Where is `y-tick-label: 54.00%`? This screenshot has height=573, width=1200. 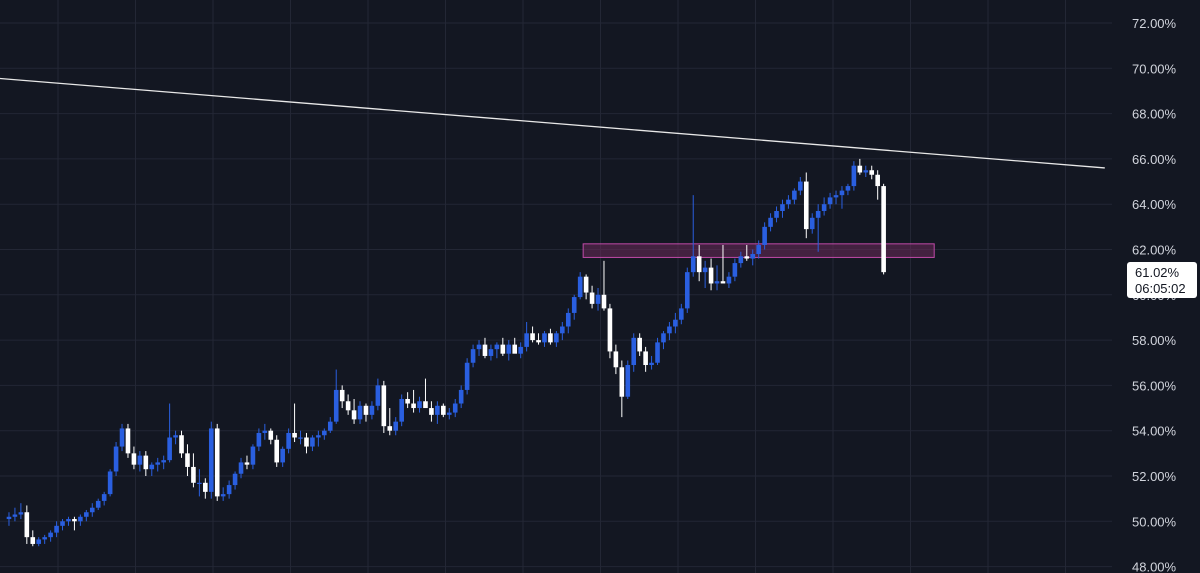
y-tick-label: 54.00% is located at coordinates (1154, 431).